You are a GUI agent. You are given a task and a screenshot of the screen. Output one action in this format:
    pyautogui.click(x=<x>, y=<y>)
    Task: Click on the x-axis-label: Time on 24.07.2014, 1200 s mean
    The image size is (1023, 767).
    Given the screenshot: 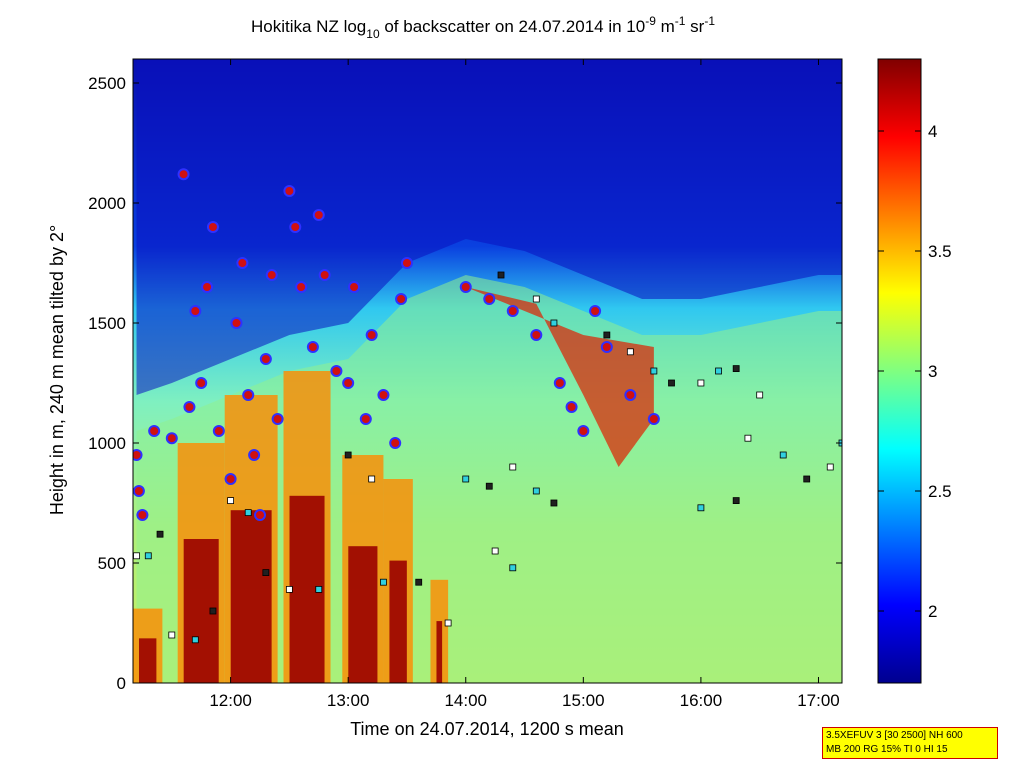 What is the action you would take?
    pyautogui.click(x=487, y=729)
    